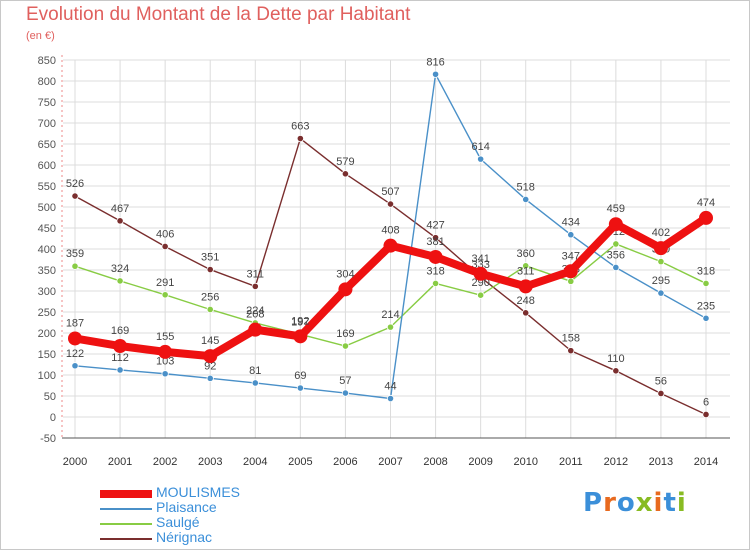 Image resolution: width=750 pixels, height=550 pixels. Describe the element at coordinates (256, 274) in the screenshot. I see `data-label-nérignac: 311` at that location.